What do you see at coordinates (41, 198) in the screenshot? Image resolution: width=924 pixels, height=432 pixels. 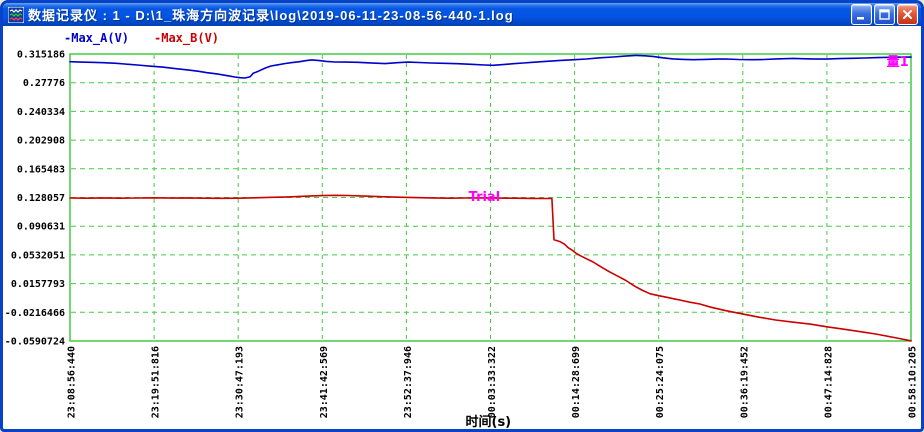 I see `y-axis-label: 0.128057` at bounding box center [41, 198].